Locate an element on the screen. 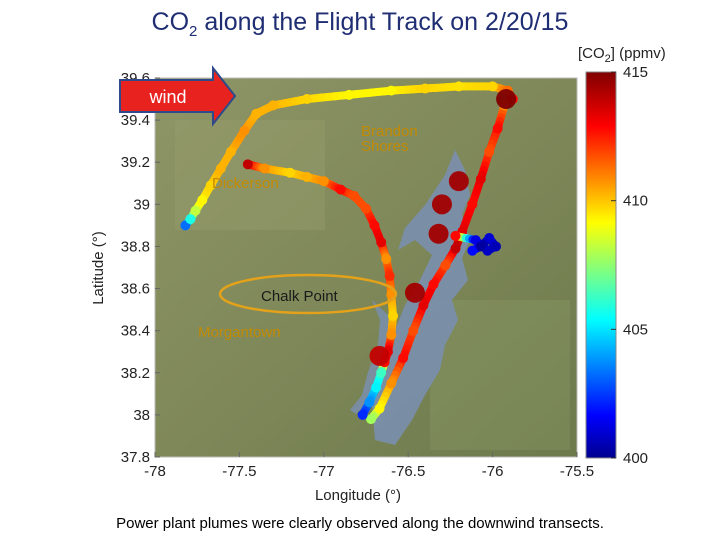  x-tick-label: -77.5 is located at coordinates (239, 471).